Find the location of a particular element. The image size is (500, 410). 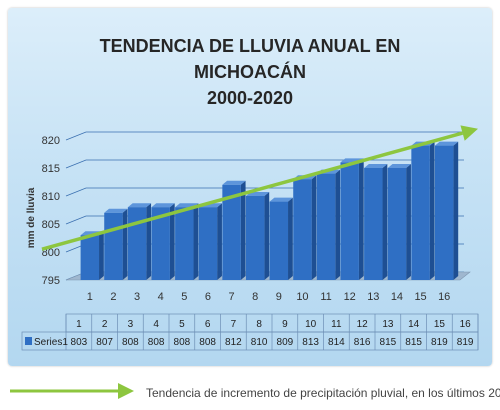

series-name-label: Series1 is located at coordinates (51, 342).